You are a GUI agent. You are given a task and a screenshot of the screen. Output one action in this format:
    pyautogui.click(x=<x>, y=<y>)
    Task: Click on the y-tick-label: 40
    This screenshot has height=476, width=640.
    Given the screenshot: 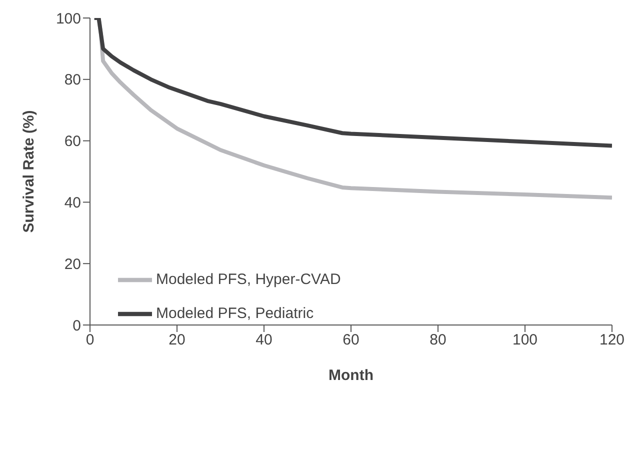 What is the action you would take?
    pyautogui.click(x=72, y=203)
    